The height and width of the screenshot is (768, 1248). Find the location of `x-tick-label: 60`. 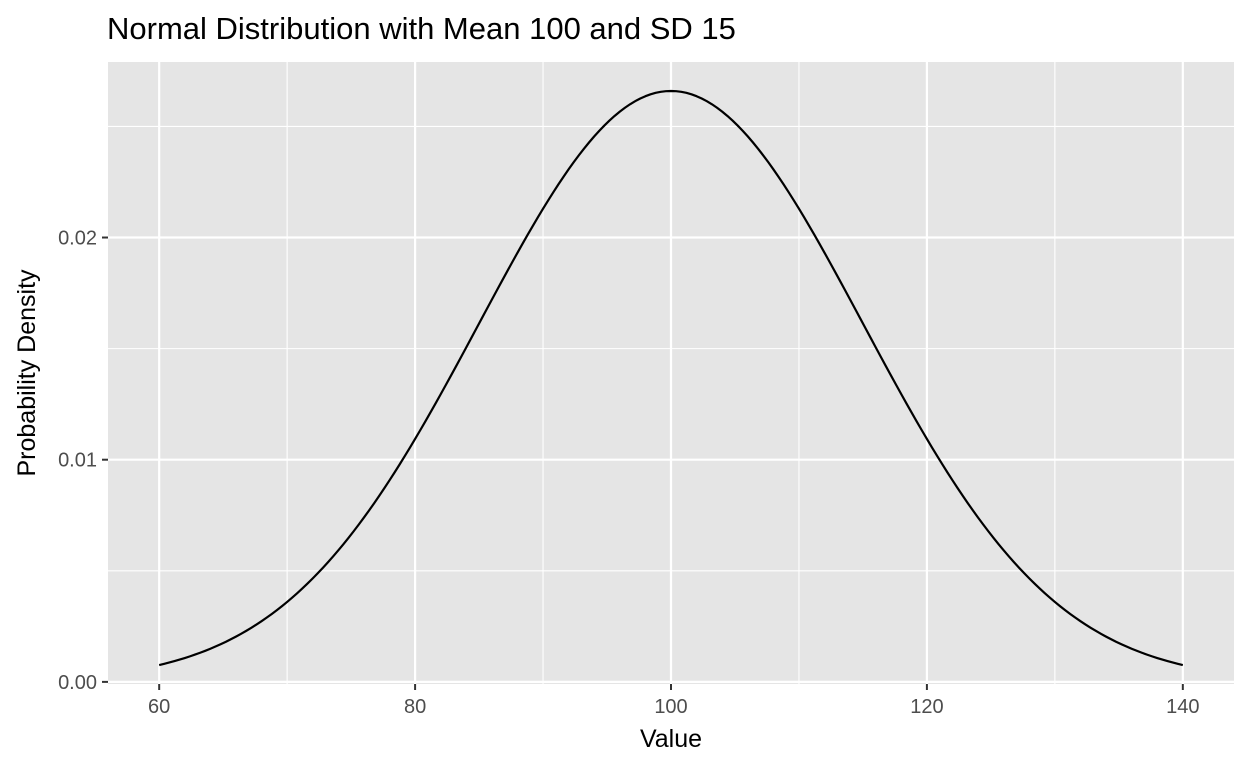

x-tick-label: 60 is located at coordinates (159, 707).